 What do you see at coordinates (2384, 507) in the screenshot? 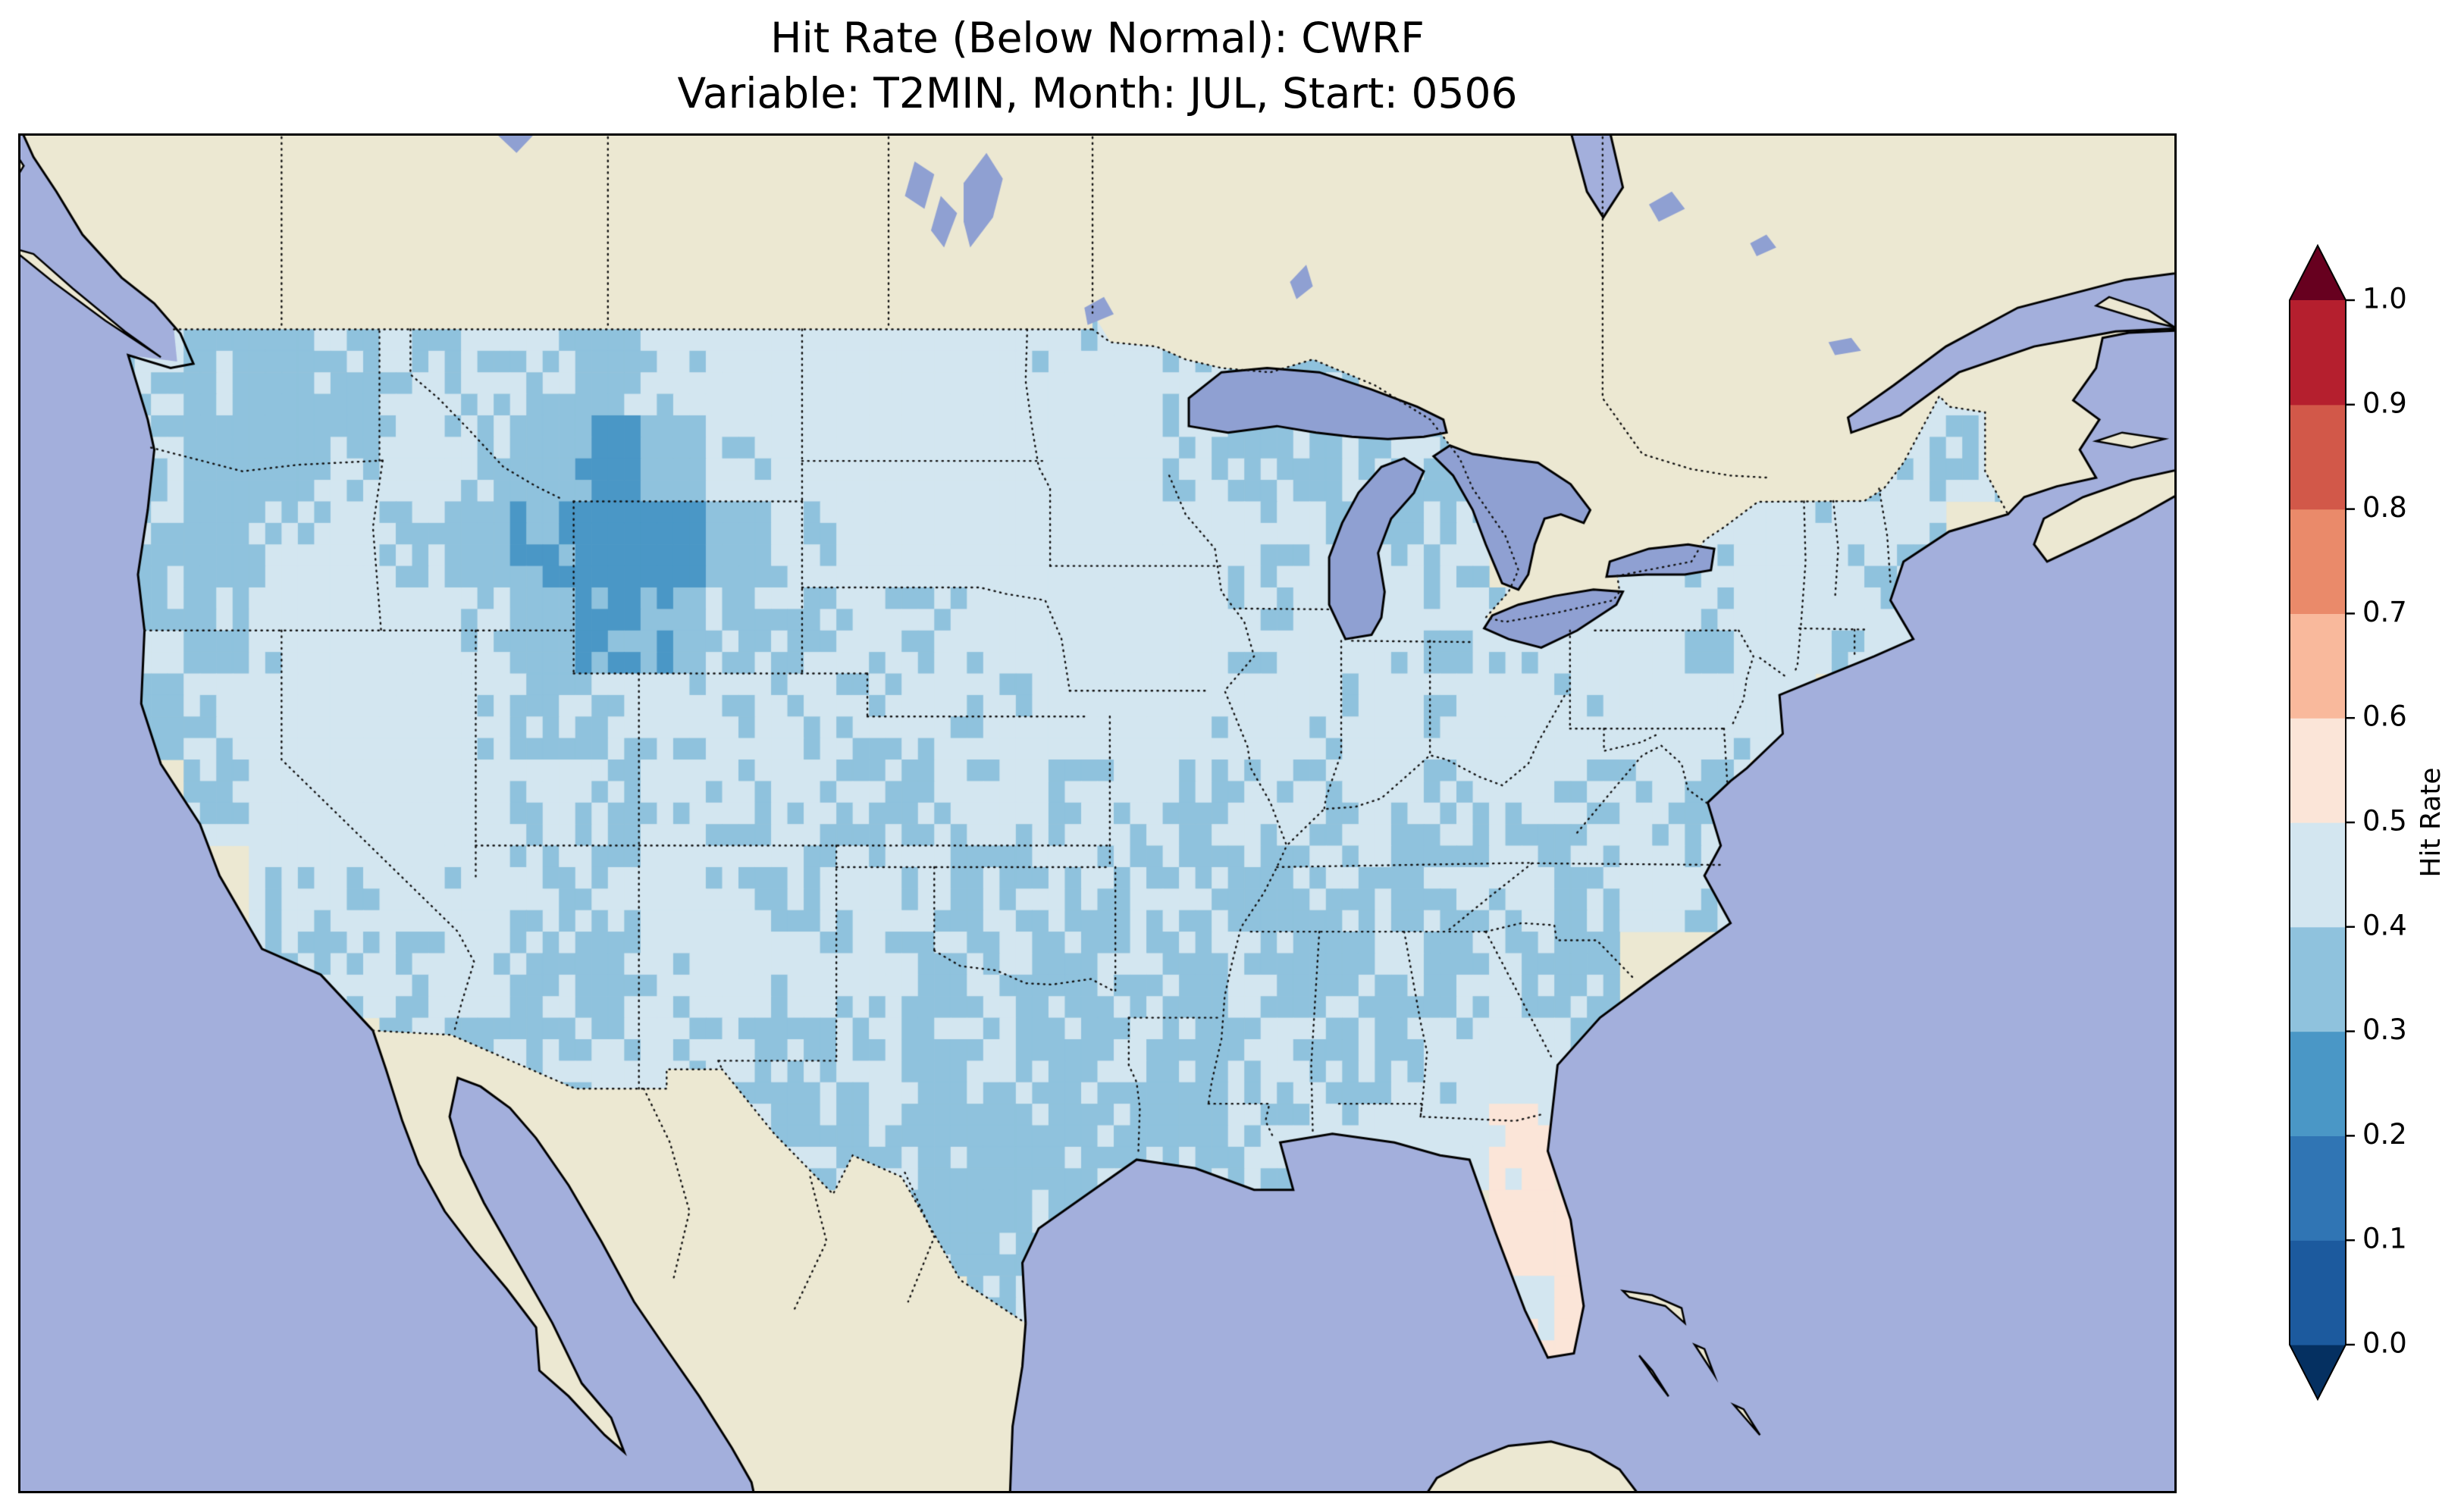
I see `colorbar-tick-label: 0.8` at bounding box center [2384, 507].